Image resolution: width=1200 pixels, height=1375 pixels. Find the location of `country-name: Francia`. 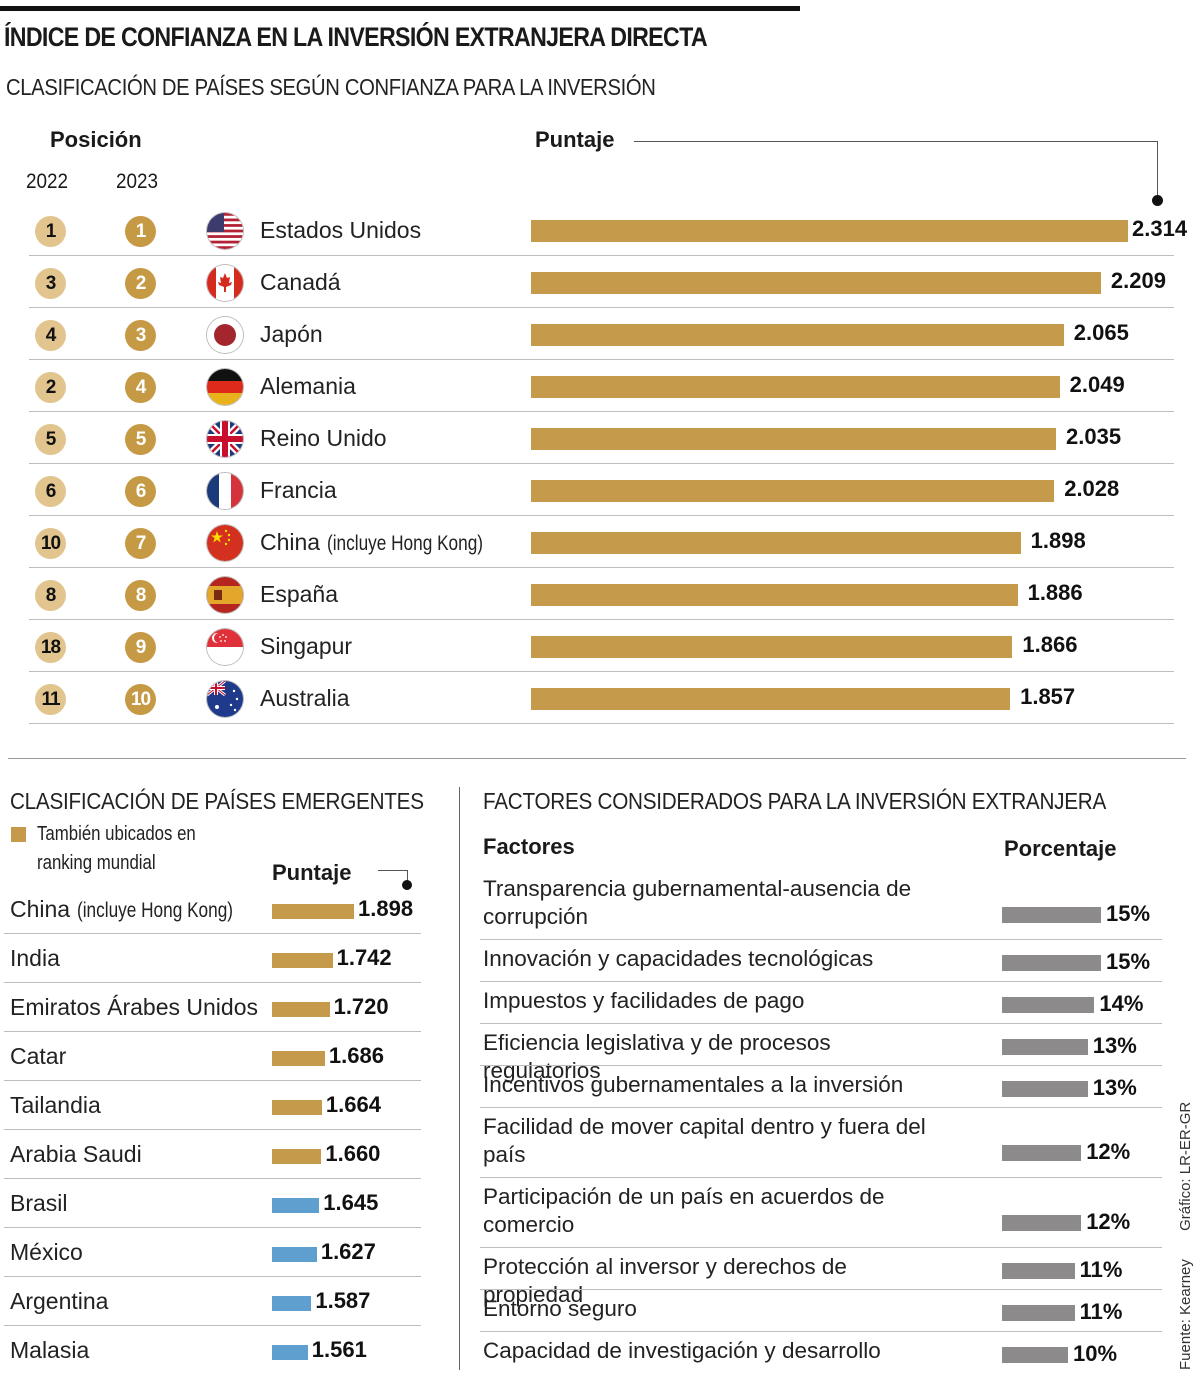

country-name: Francia is located at coordinates (298, 490).